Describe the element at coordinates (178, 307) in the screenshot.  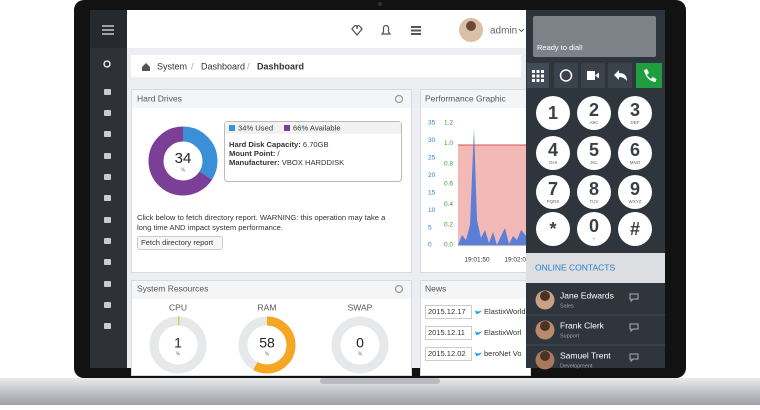
I see `gauge-label: CPU` at that location.